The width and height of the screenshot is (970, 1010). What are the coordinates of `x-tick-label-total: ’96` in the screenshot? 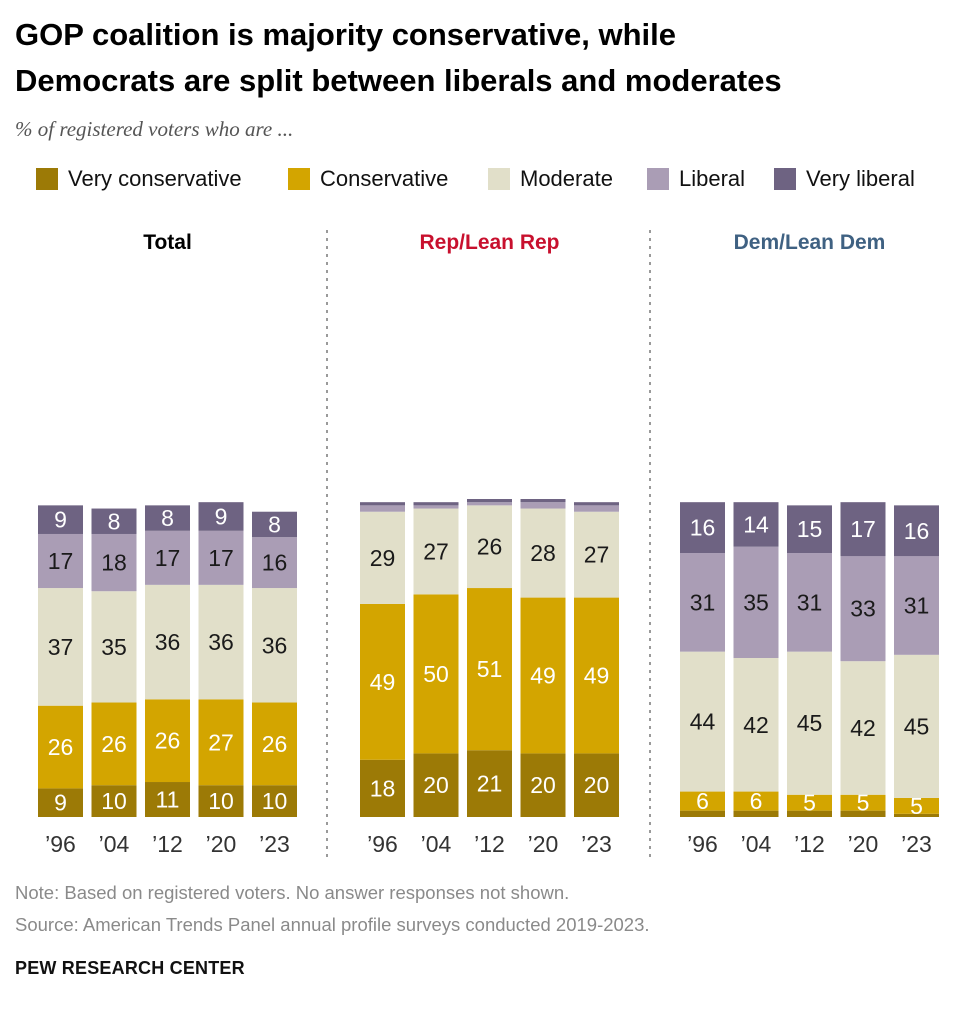 It's located at (60, 844).